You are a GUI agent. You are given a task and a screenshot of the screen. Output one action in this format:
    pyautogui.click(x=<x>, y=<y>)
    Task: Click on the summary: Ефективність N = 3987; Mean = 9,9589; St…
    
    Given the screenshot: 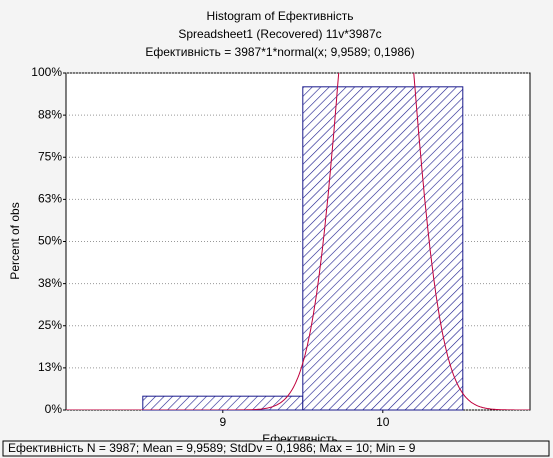 What is the action you would take?
    pyautogui.click(x=212, y=448)
    